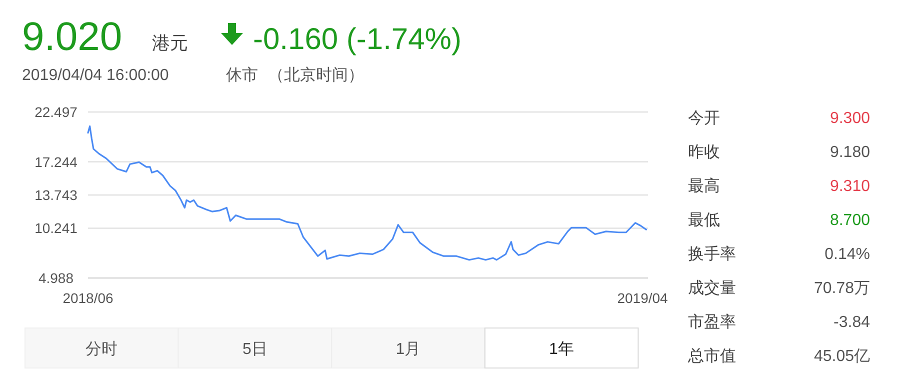 The height and width of the screenshot is (381, 899). Describe the element at coordinates (850, 220) in the screenshot. I see `text: 8.700` at that location.